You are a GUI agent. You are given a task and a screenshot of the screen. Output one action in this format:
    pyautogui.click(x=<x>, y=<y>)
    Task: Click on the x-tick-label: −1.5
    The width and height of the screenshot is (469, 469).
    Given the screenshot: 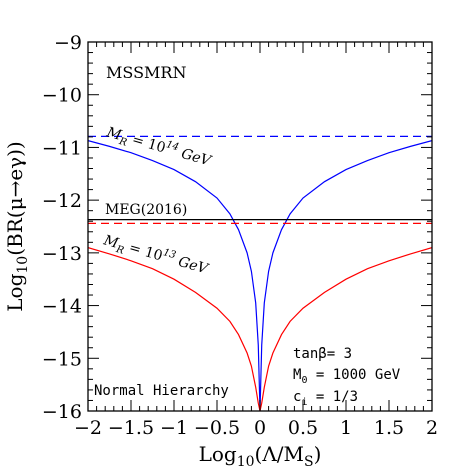 What is the action you would take?
    pyautogui.click(x=131, y=428)
    